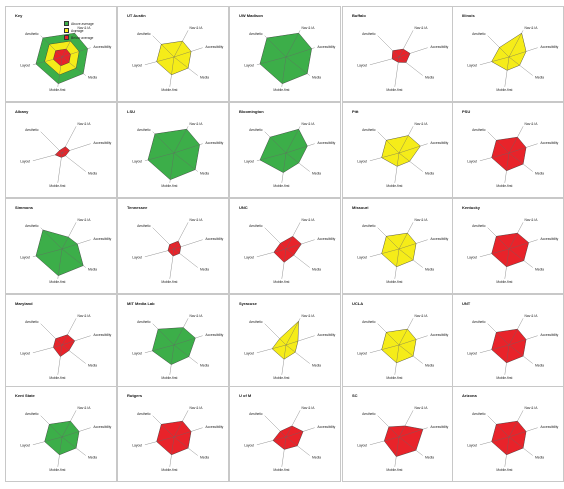 The height and width of the screenshot is (489, 564). Describe the element at coordinates (131, 111) in the screenshot. I see `chart-title: LSU` at that location.